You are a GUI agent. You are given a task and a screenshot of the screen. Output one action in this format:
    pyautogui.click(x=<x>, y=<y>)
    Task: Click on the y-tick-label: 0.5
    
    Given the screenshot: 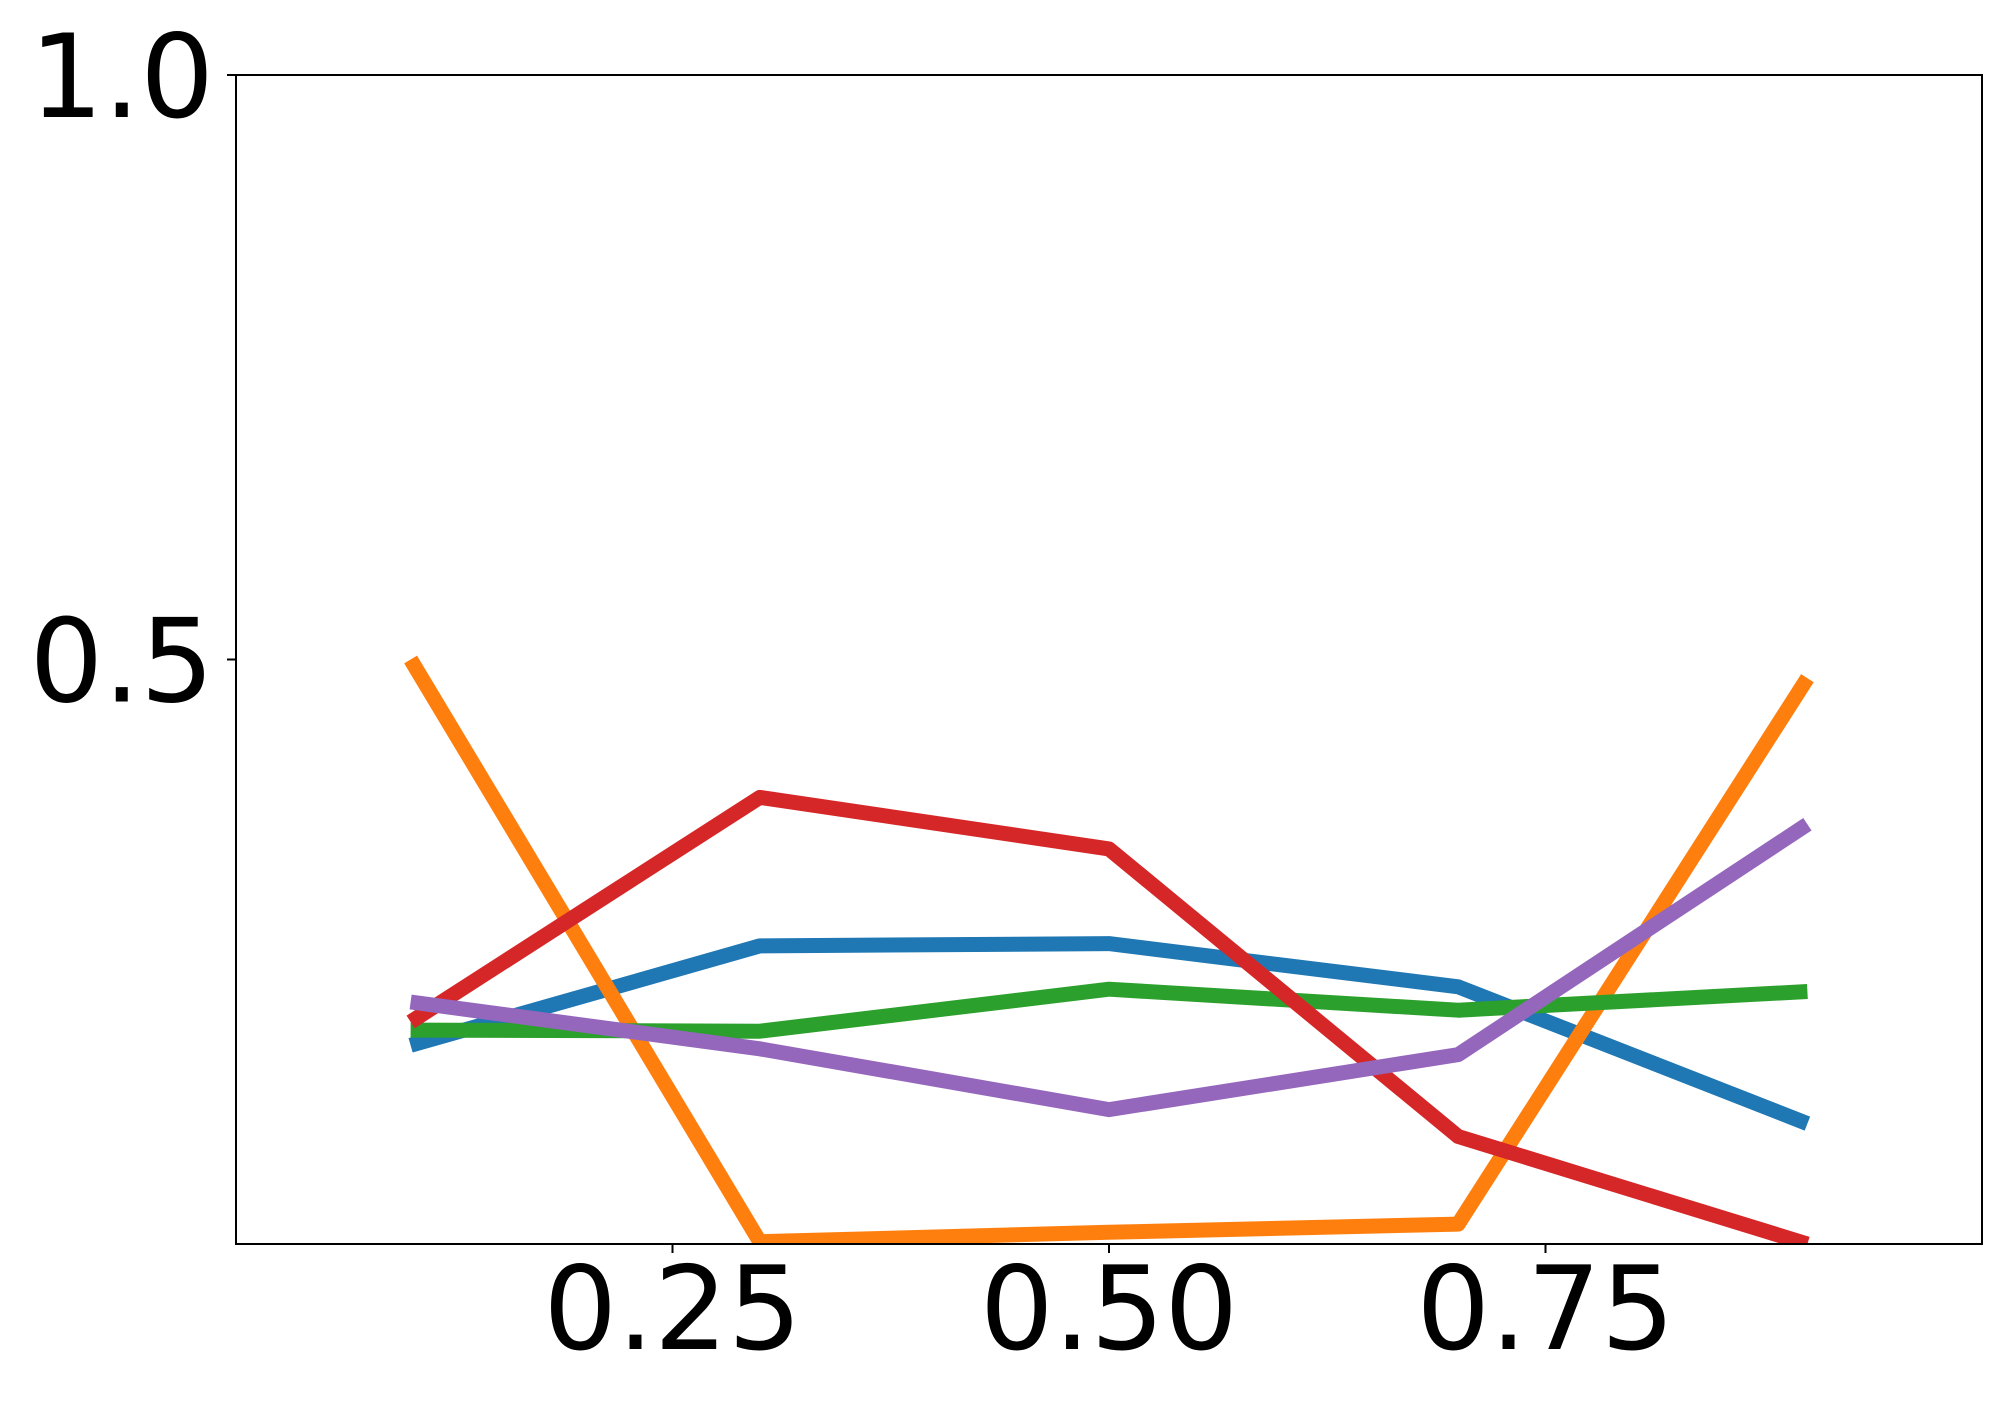 What is the action you would take?
    pyautogui.click(x=122, y=662)
    